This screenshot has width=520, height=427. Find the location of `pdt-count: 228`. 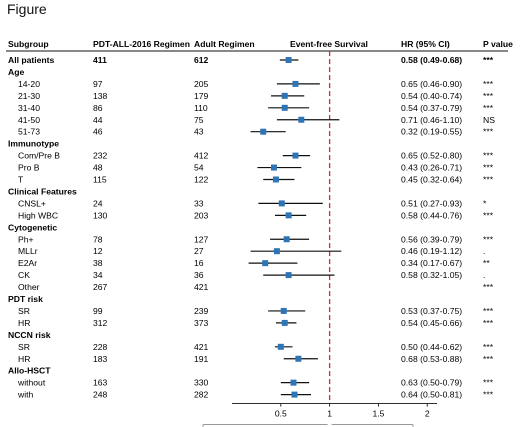

pdt-count: 228 is located at coordinates (100, 347).